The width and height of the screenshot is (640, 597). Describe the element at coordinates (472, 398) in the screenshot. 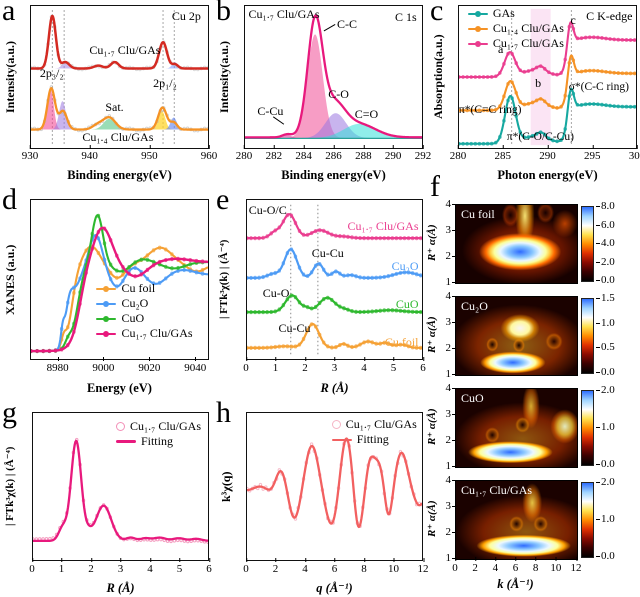

I see `subpanel-label: CuO` at that location.